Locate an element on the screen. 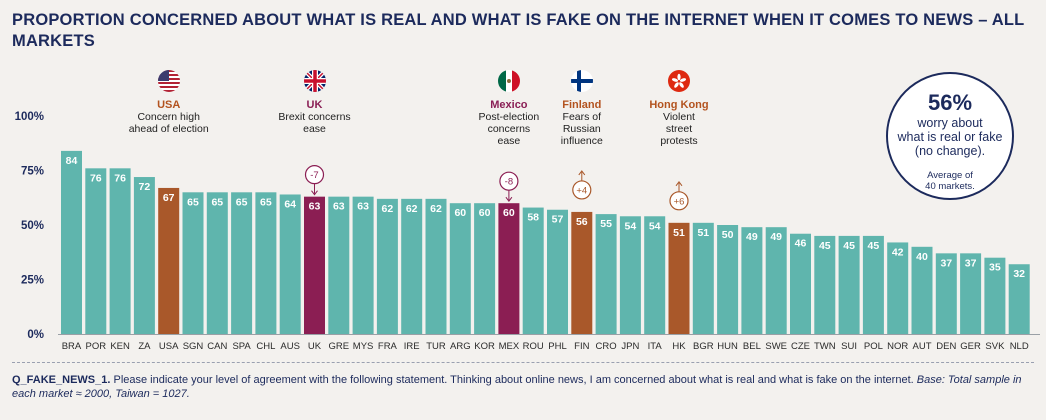 The height and width of the screenshot is (420, 1046). y-tick-label: 75% is located at coordinates (32, 172).